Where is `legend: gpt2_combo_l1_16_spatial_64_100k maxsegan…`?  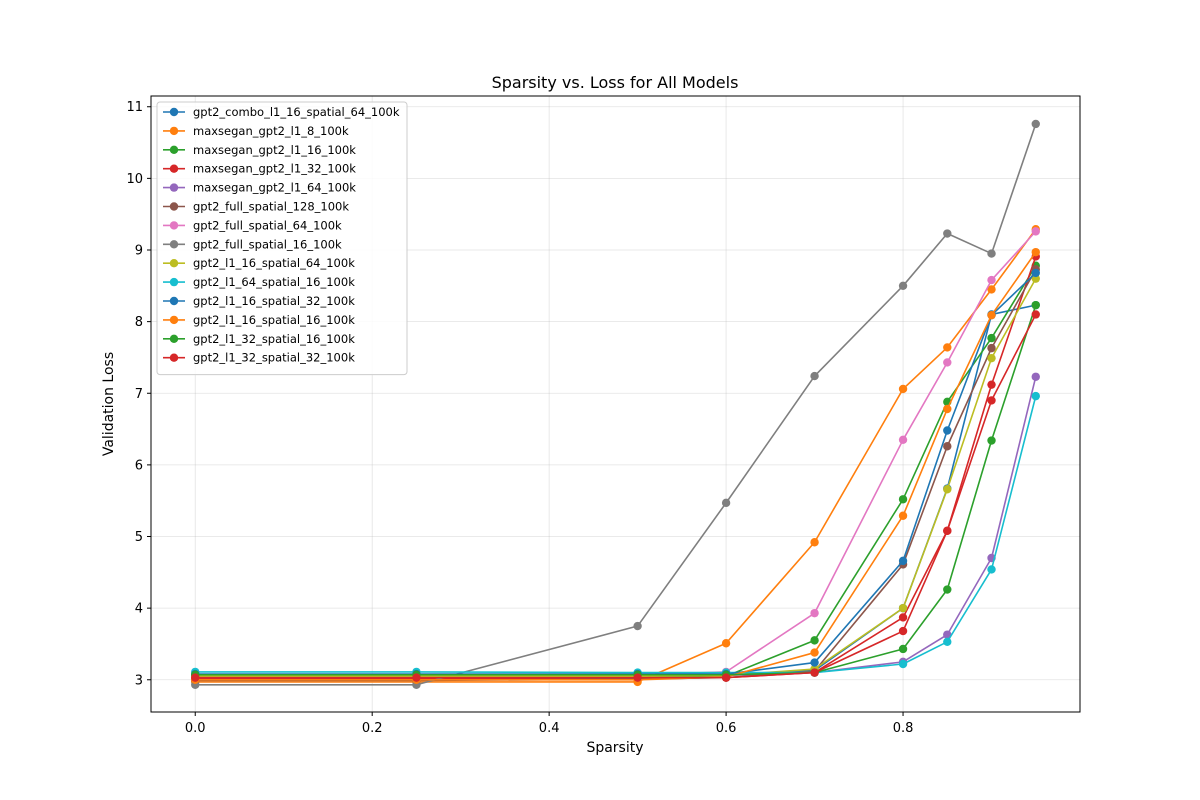
legend: gpt2_combo_l1_16_spatial_64_100k maxsegan… is located at coordinates (282, 238).